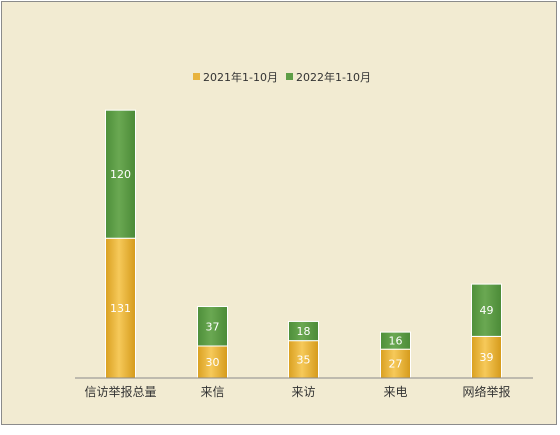  I want to click on x-tick-label-5: 网络举报, so click(486, 391).